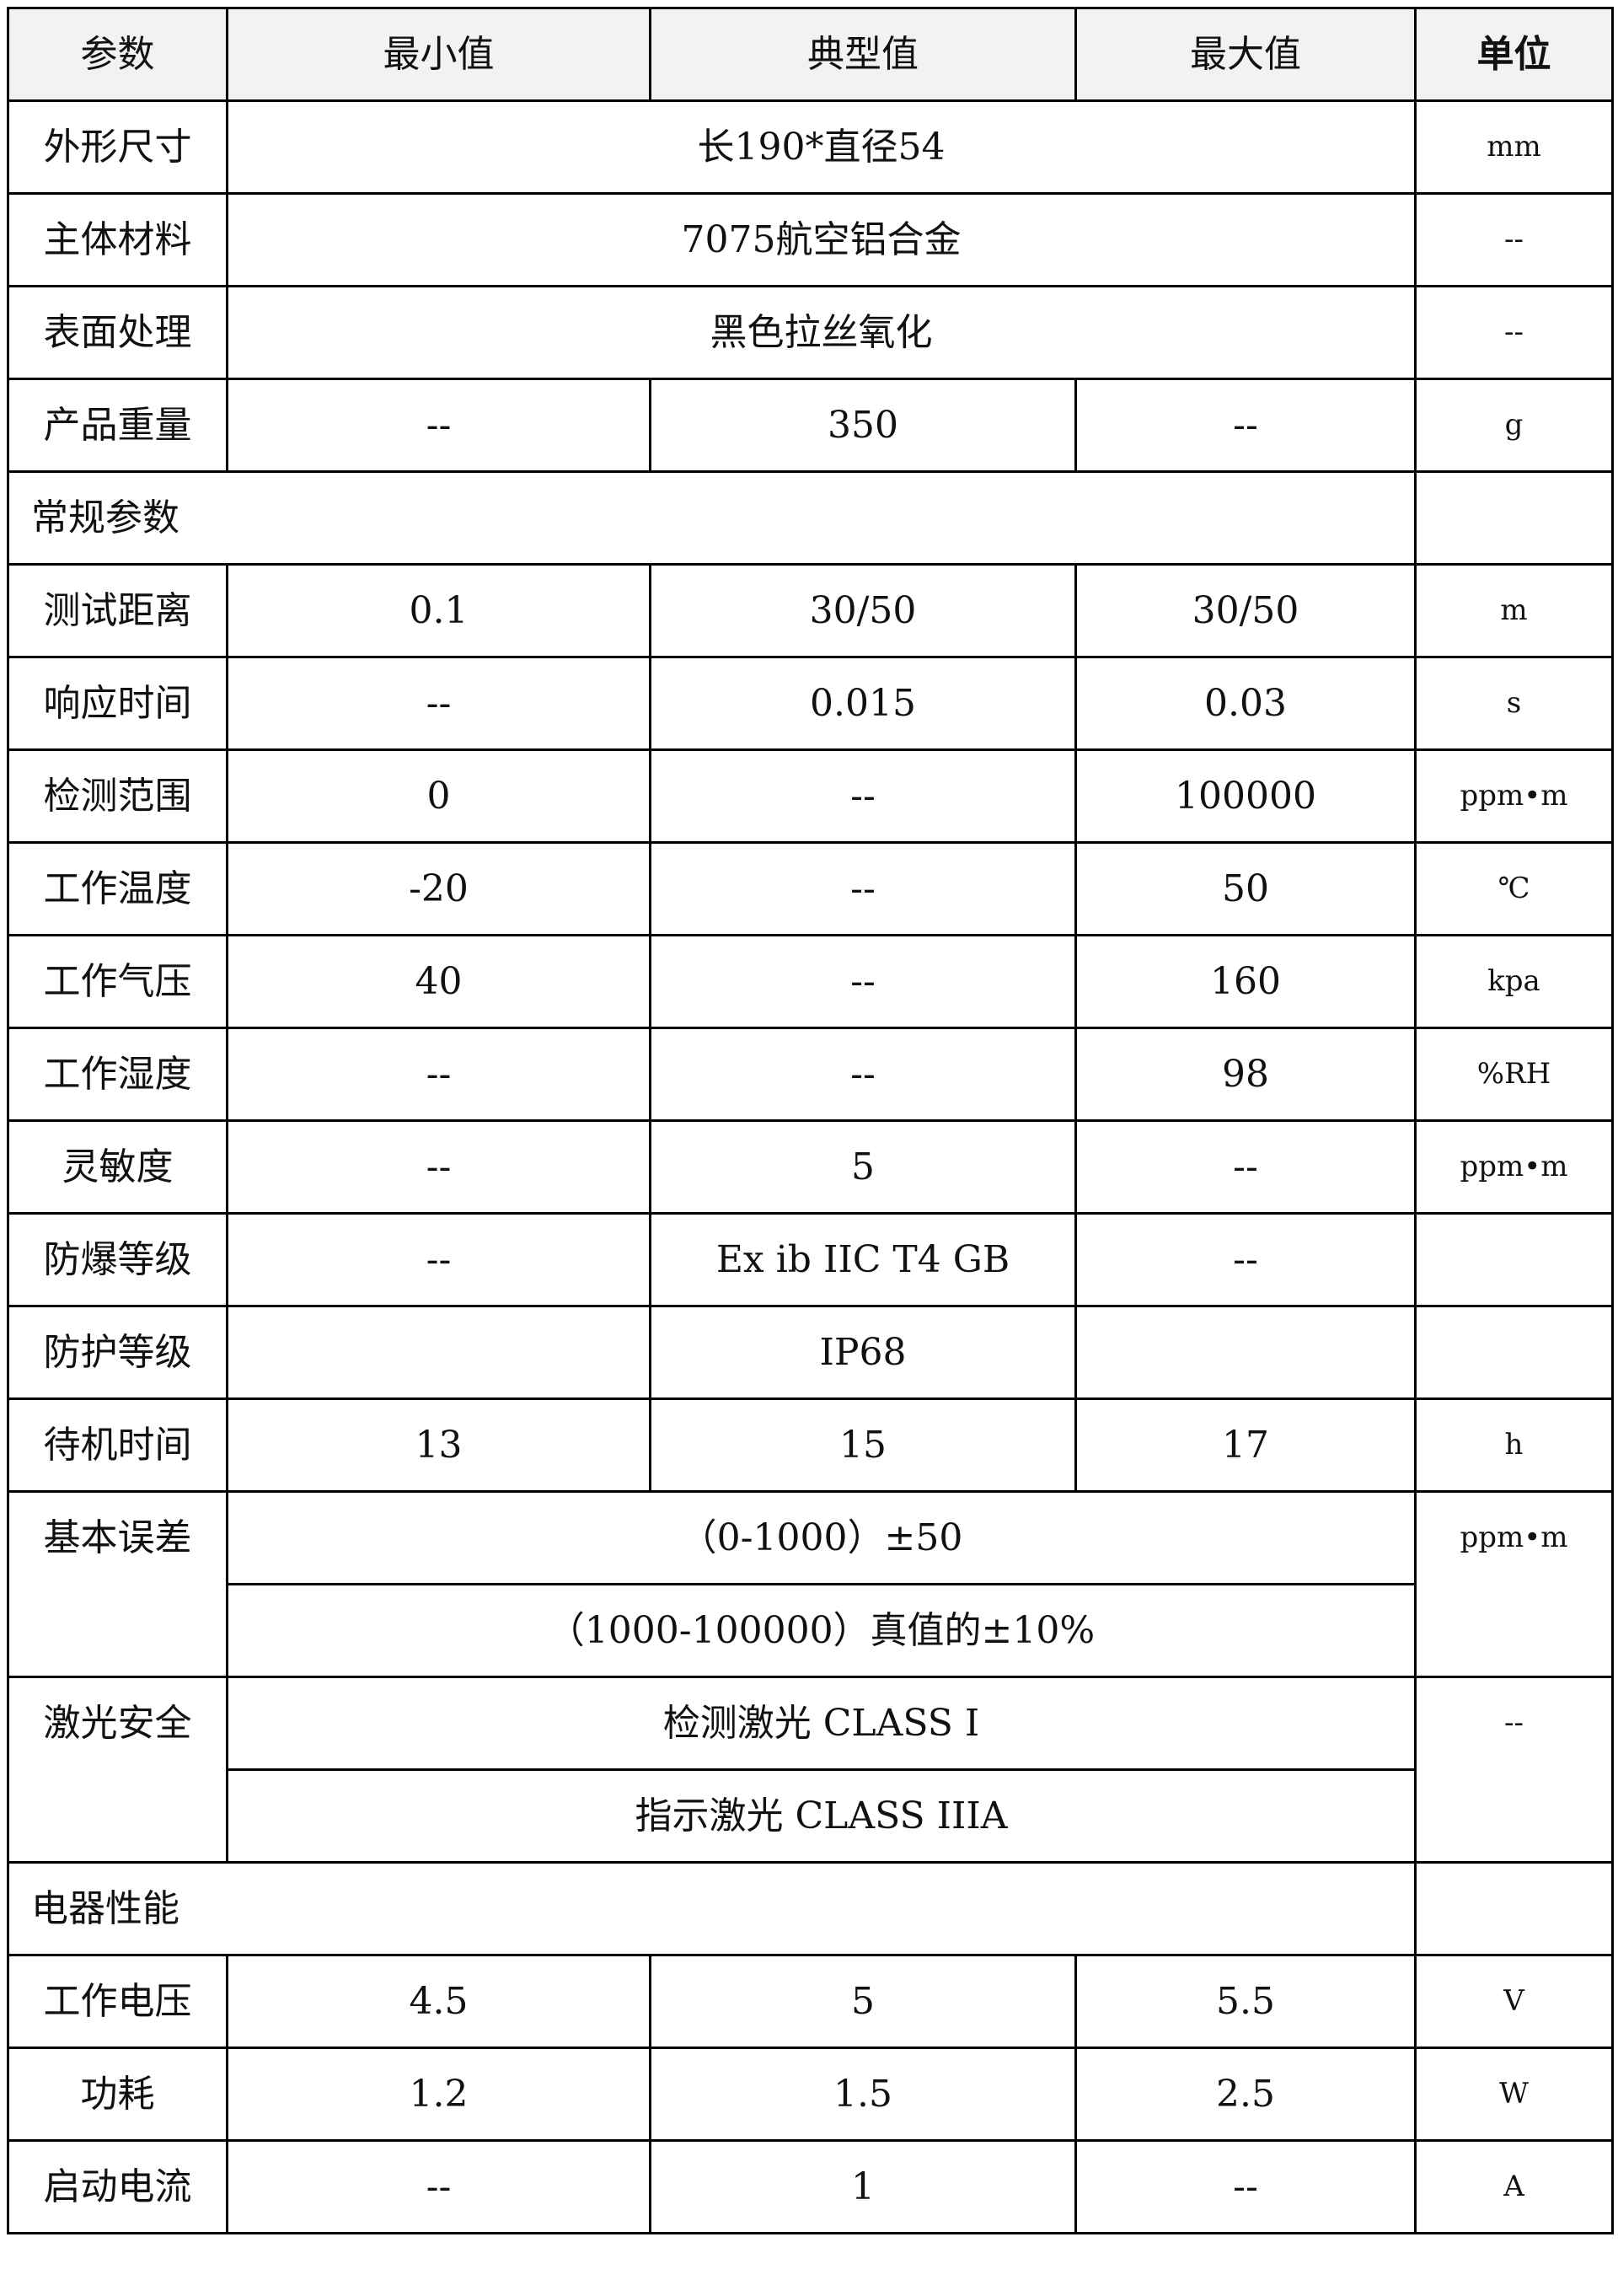 The width and height of the screenshot is (1618, 2296). What do you see at coordinates (117, 610) in the screenshot?
I see `table-cell: 测试距离` at bounding box center [117, 610].